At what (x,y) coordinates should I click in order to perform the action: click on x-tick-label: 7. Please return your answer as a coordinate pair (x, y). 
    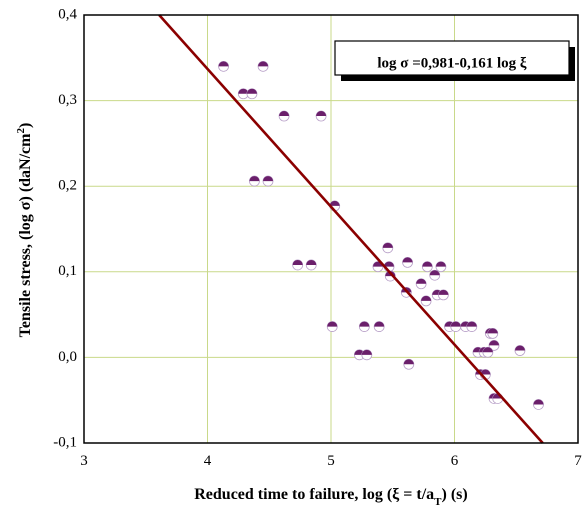
    Looking at the image, I should click on (578, 461).